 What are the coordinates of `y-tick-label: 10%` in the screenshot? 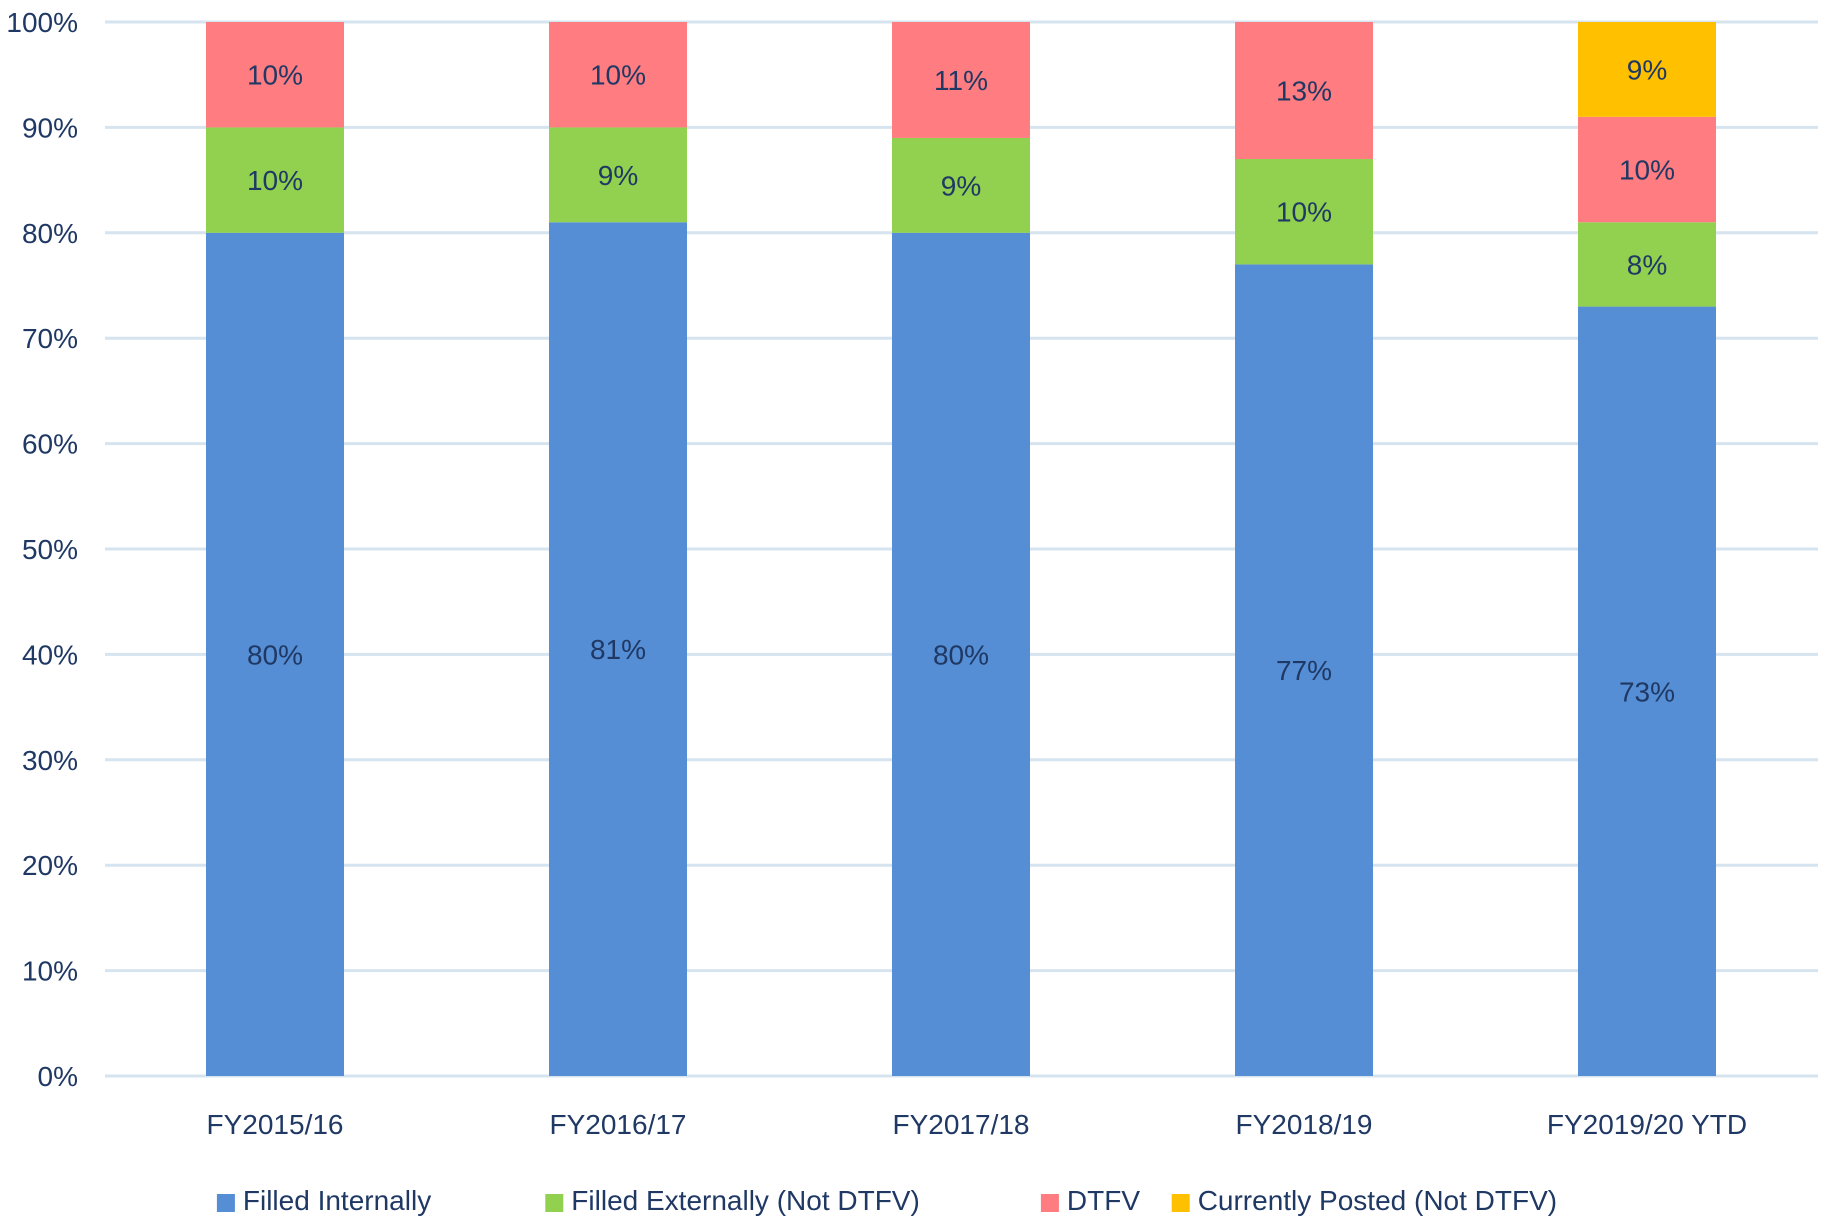 It's located at (50, 971).